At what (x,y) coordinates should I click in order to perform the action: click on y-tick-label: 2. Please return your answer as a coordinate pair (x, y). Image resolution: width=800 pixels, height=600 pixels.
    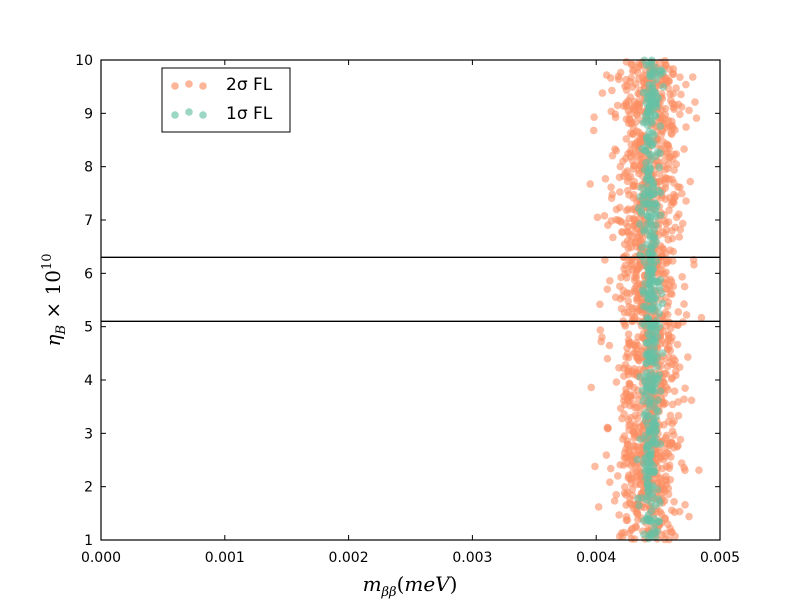
    Looking at the image, I should click on (88, 488).